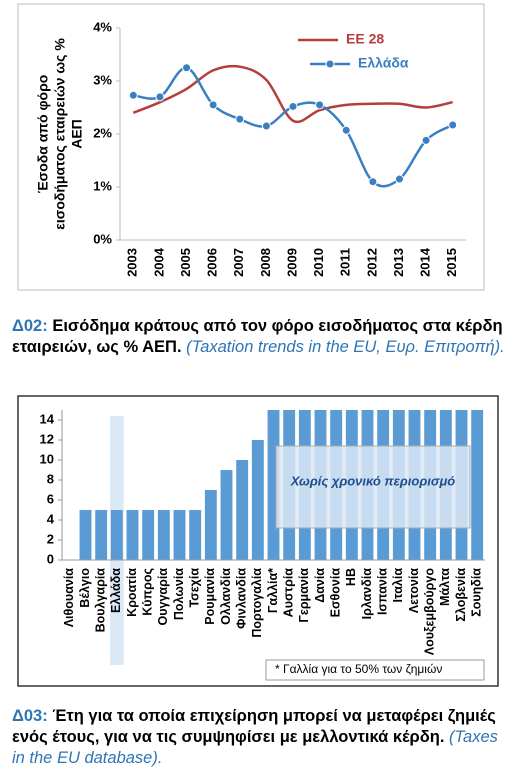 This screenshot has width=520, height=780. Describe the element at coordinates (47, 458) in the screenshot. I see `y-tick-label: 10` at that location.